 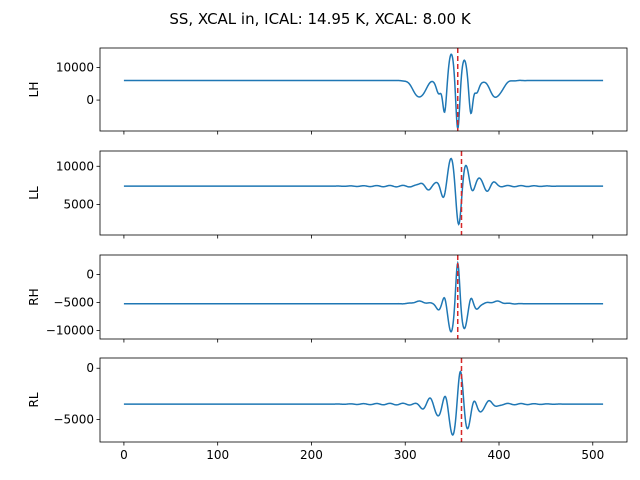 I want to click on y-axis-label: LL, so click(x=34, y=193).